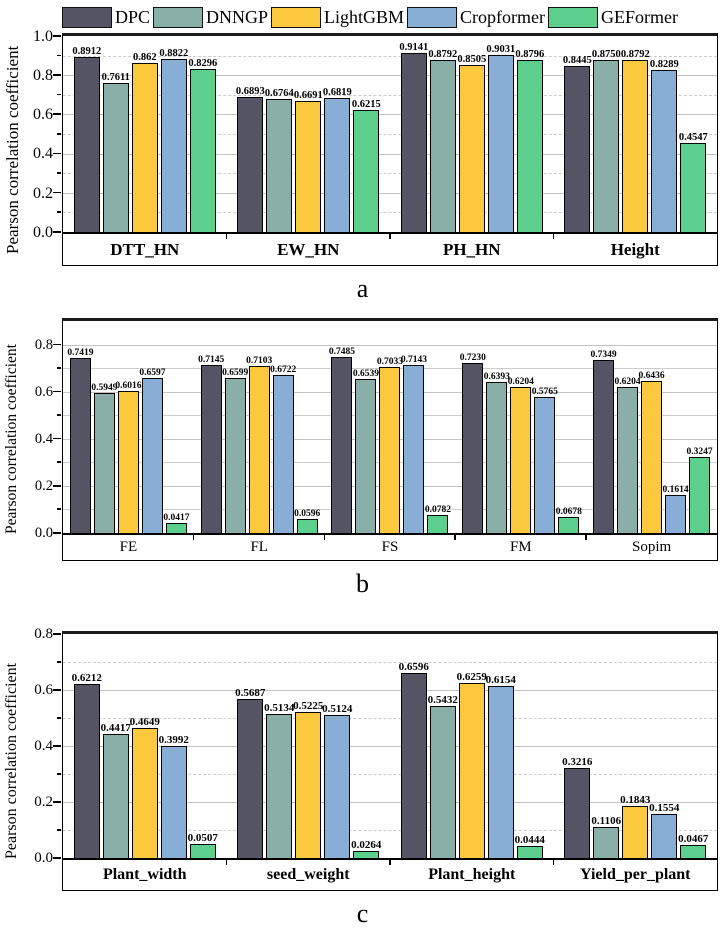  I want to click on bar-dnngp: 0.6539, so click(366, 451).